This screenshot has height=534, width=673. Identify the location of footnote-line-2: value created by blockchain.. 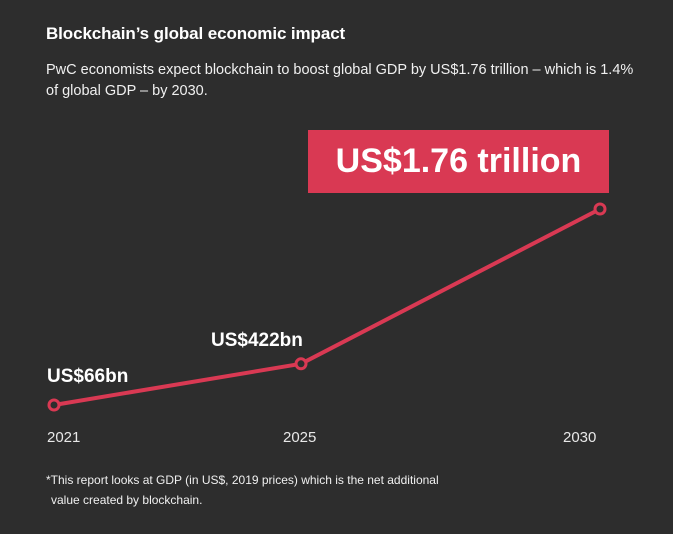
(127, 500).